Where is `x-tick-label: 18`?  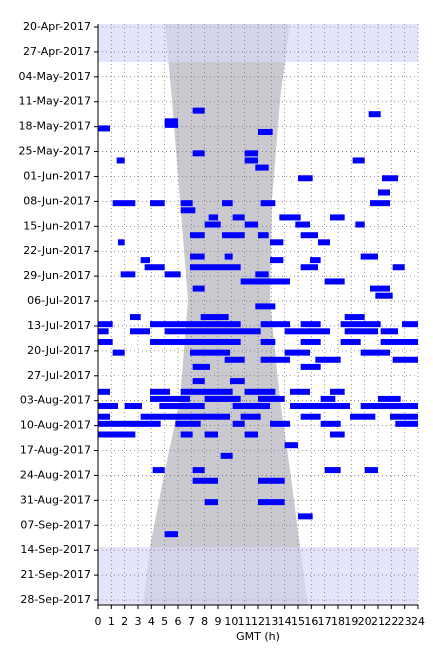 x-tick-label: 18 is located at coordinates (338, 621).